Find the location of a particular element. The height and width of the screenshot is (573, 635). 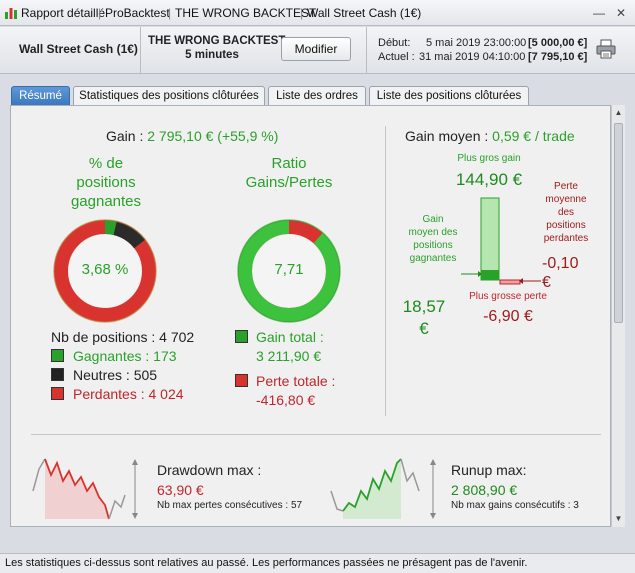

legend-losers-swatch is located at coordinates (57, 393).